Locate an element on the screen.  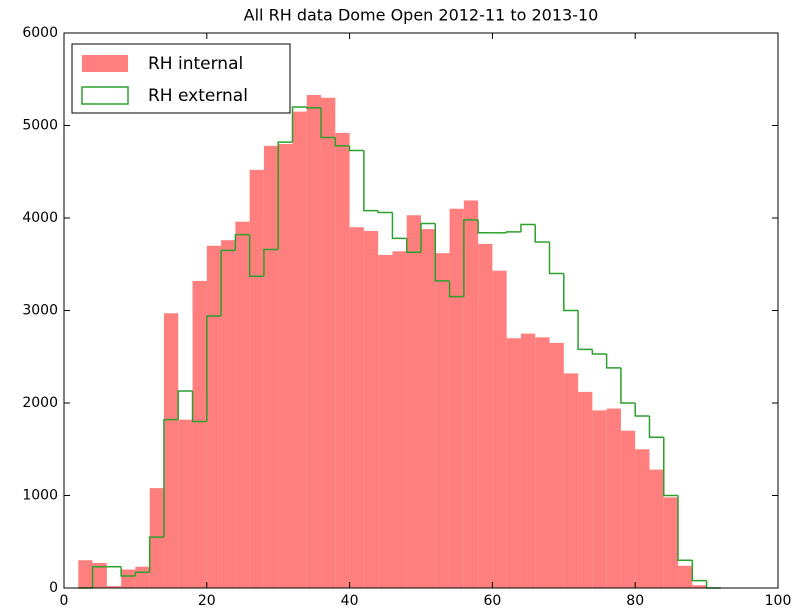
x-tick-label: 60 is located at coordinates (492, 601).